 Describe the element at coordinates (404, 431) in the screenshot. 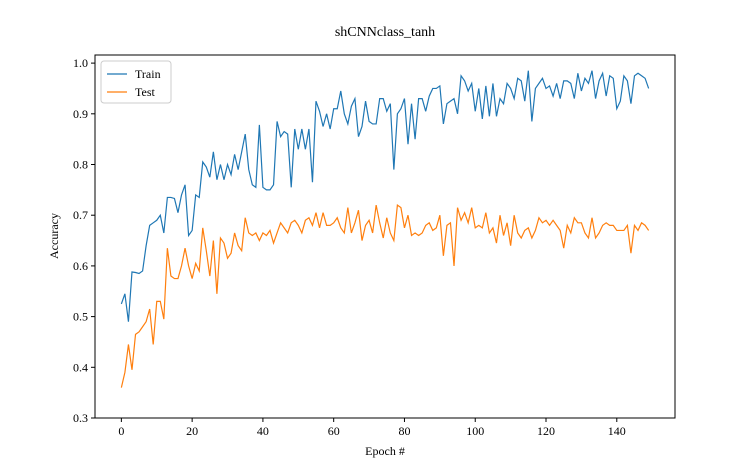

I see `x-tick-label: 80` at that location.